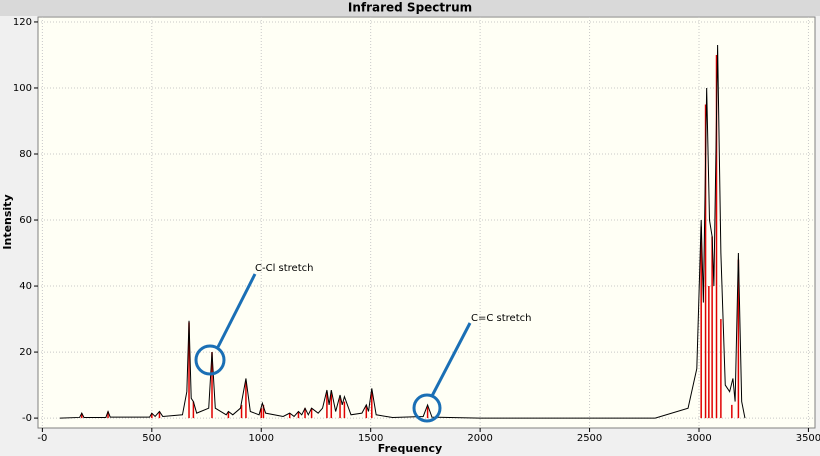  Describe the element at coordinates (151, 438) in the screenshot. I see `x-tick-label: 500` at that location.